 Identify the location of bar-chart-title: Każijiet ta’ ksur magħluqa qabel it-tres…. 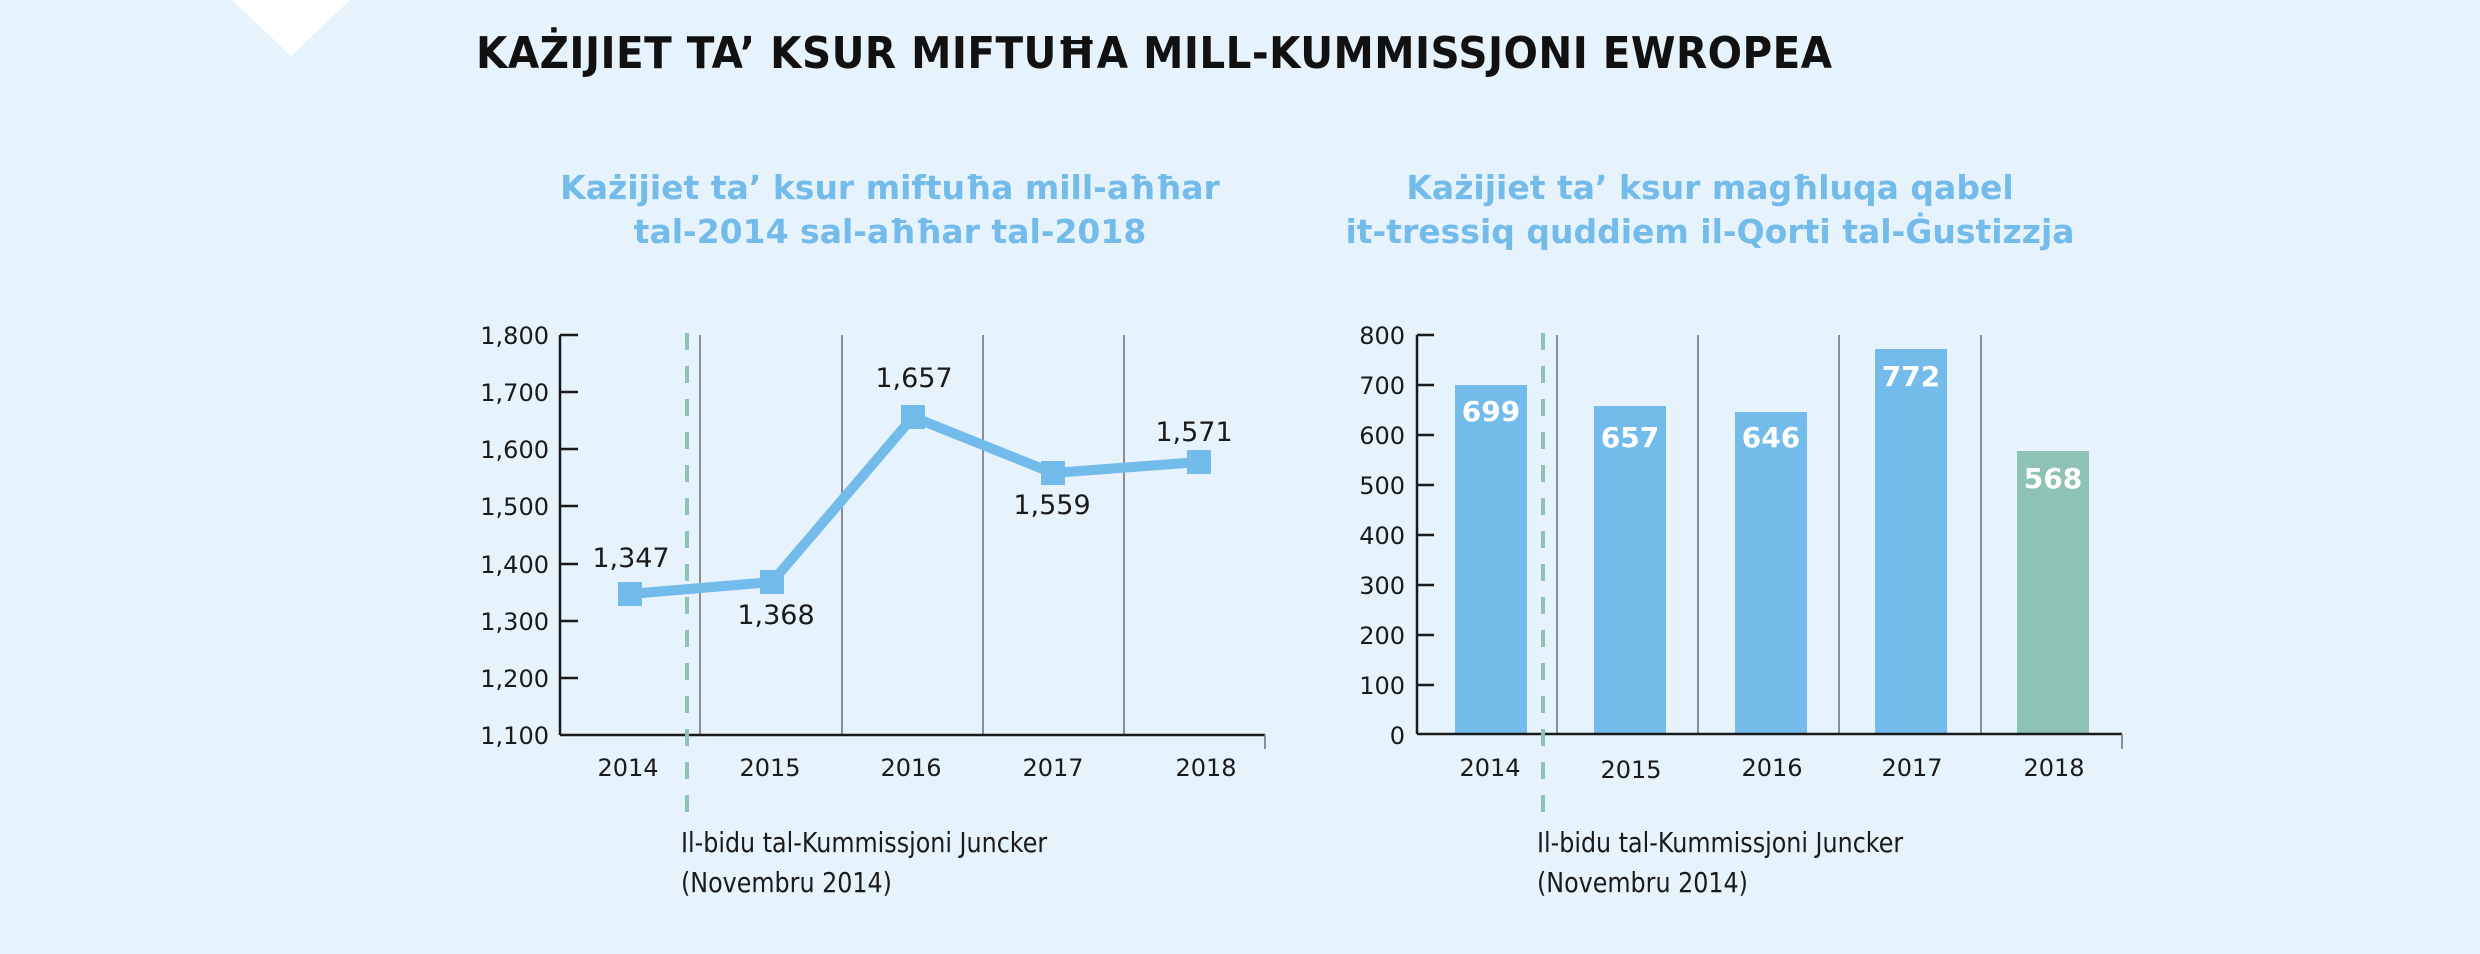
(1710, 210).